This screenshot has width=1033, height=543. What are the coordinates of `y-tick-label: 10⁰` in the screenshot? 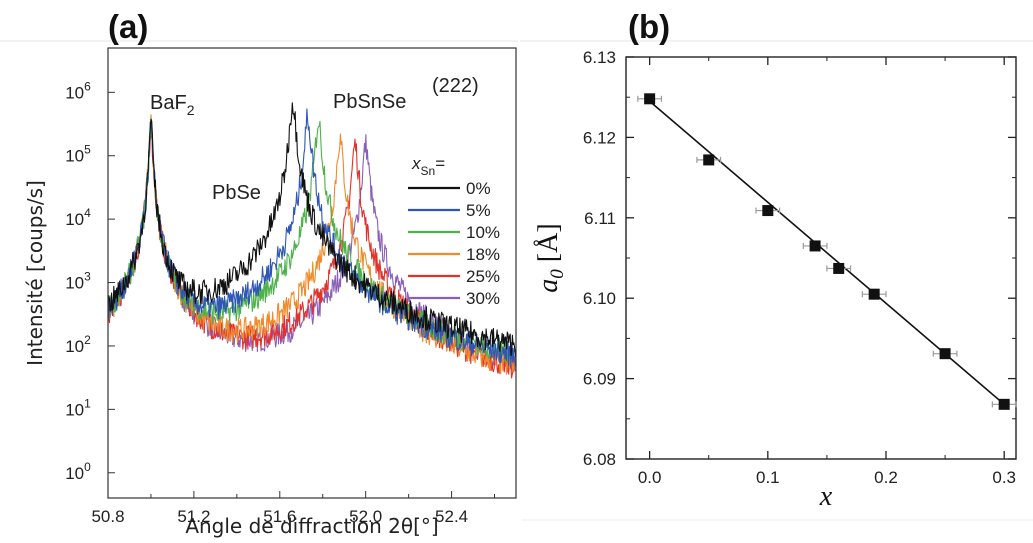 It's located at (78, 471).